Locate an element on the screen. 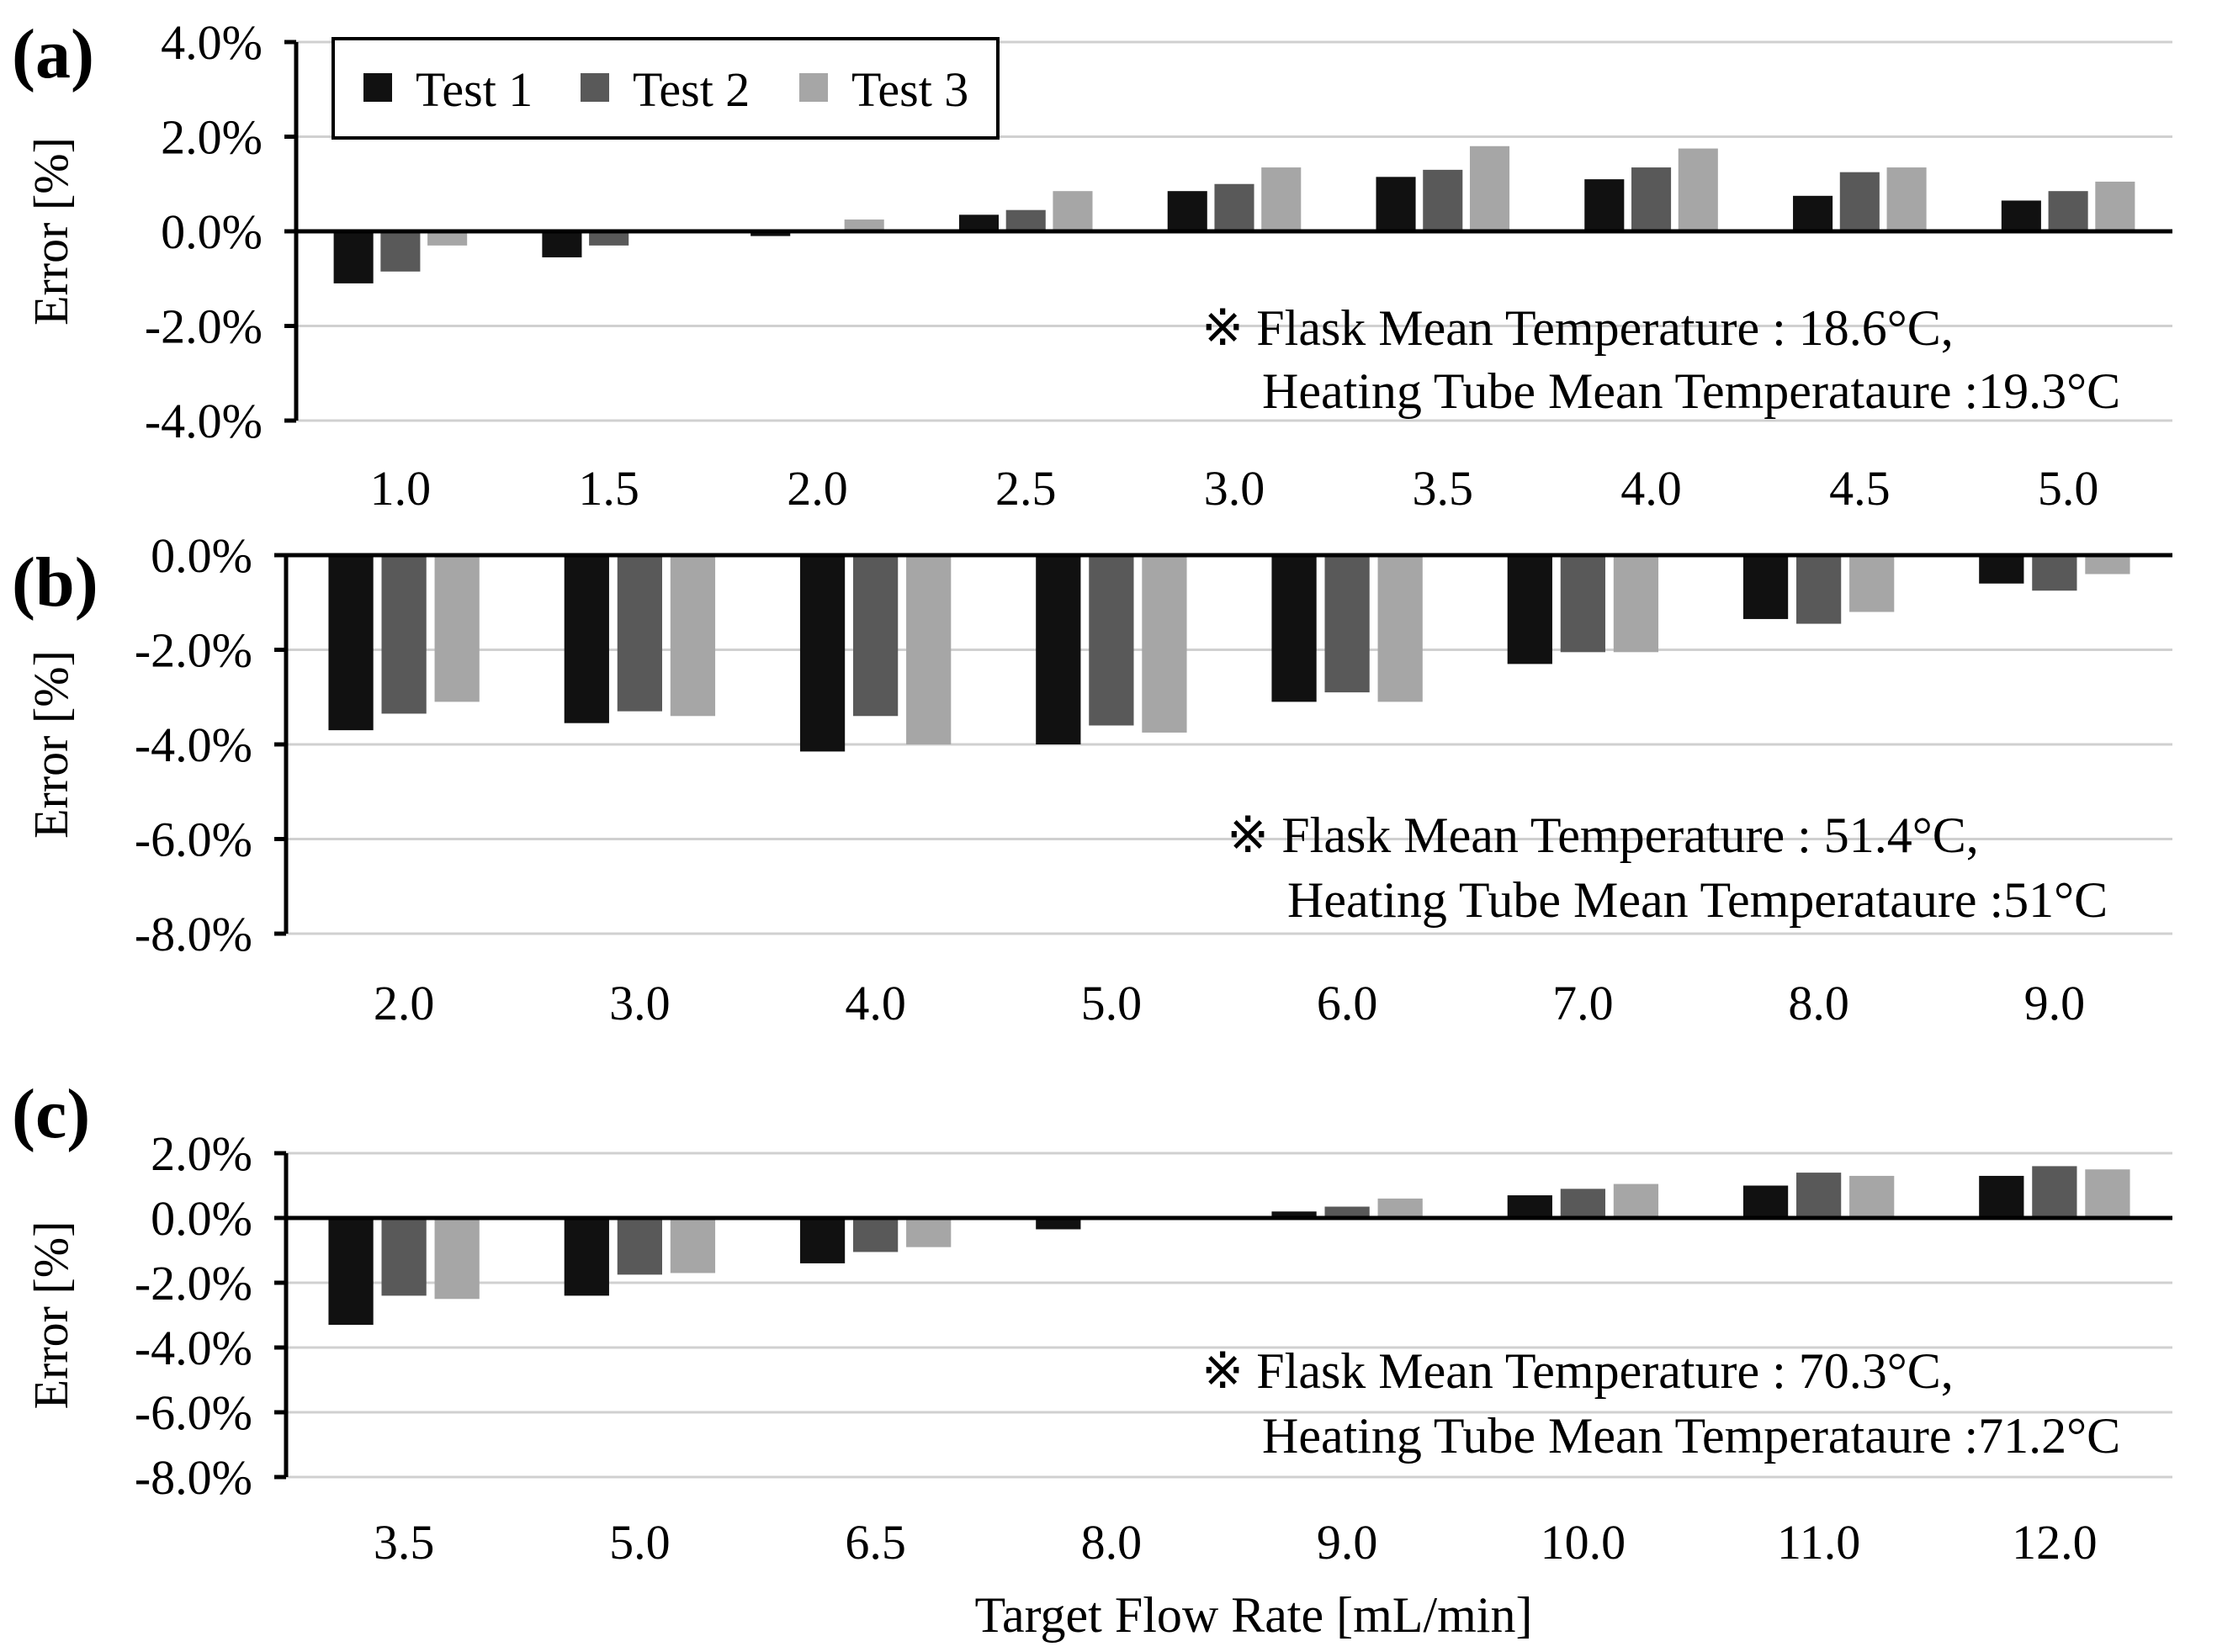 The width and height of the screenshot is (2217, 1652). bar-c-test3-9.0 is located at coordinates (1400, 1208).